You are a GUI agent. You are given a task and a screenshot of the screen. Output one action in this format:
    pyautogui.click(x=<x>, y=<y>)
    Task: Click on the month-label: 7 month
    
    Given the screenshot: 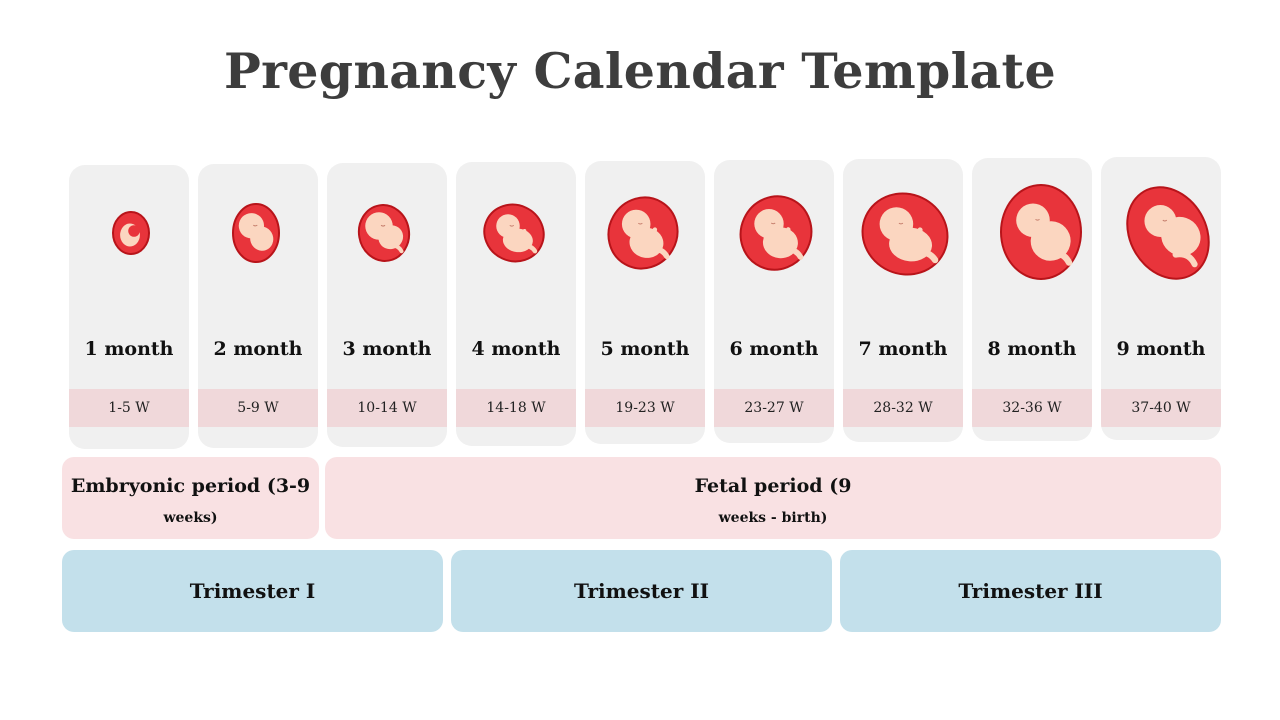 What is the action you would take?
    pyautogui.click(x=903, y=349)
    